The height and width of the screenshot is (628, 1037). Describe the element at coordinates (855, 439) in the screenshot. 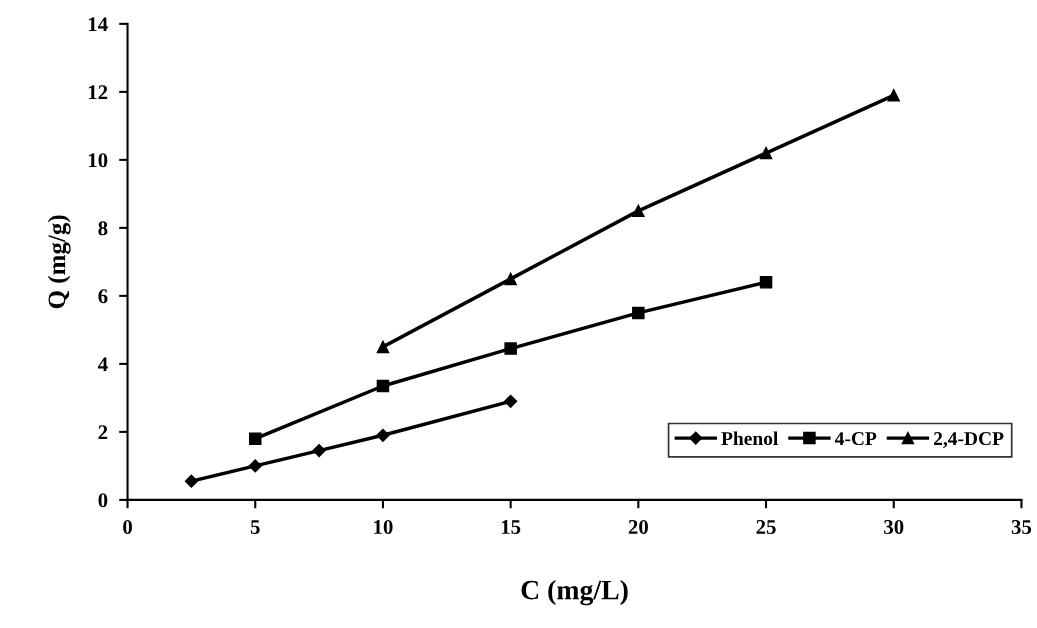

I see `legend-label: 4-CP` at that location.